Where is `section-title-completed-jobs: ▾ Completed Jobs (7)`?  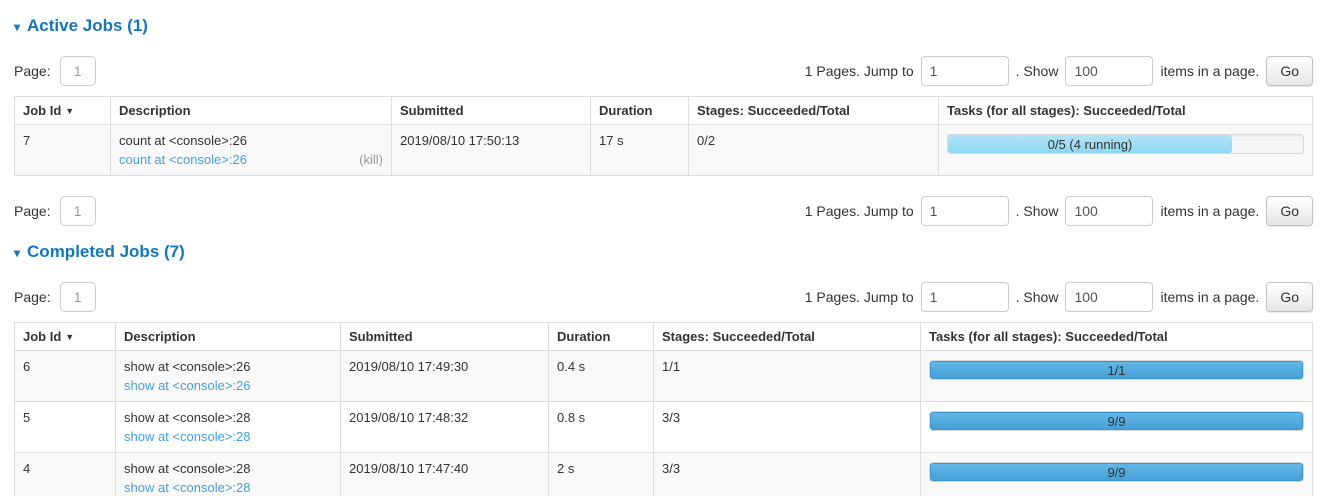
section-title-completed-jobs: ▾ Completed Jobs (7) is located at coordinates (663, 252).